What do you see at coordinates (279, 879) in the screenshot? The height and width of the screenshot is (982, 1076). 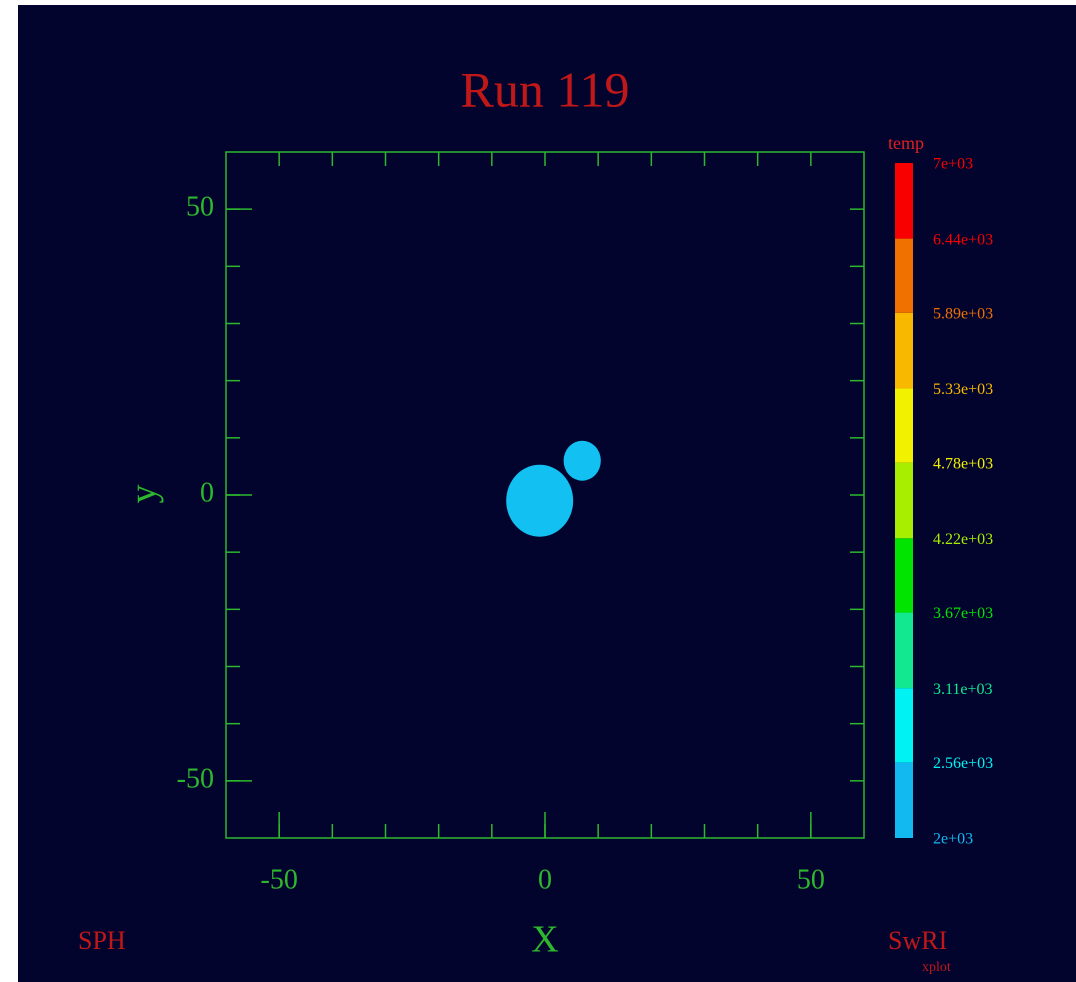 I see `x-tick-label: -50` at bounding box center [279, 879].